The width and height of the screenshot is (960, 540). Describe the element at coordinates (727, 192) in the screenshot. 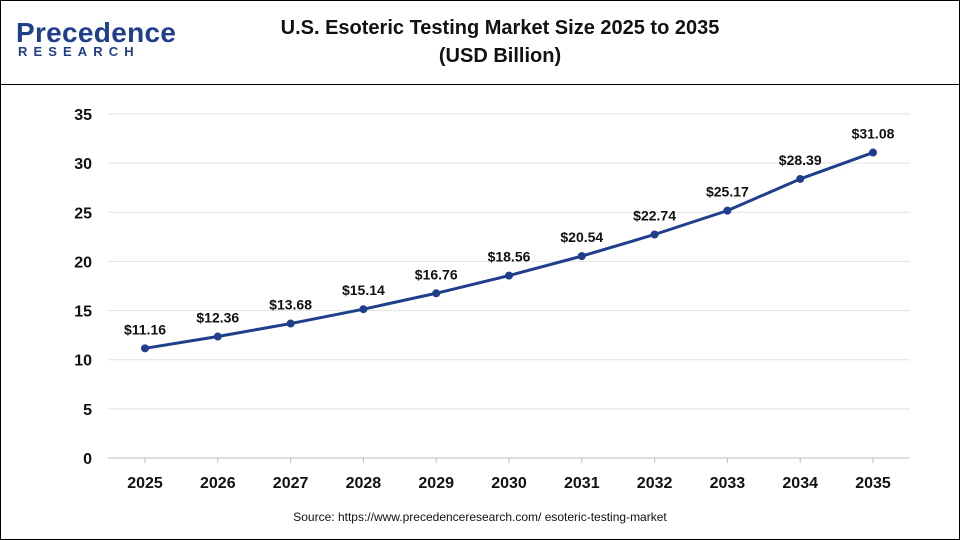

I see `data-label: $25.17` at that location.